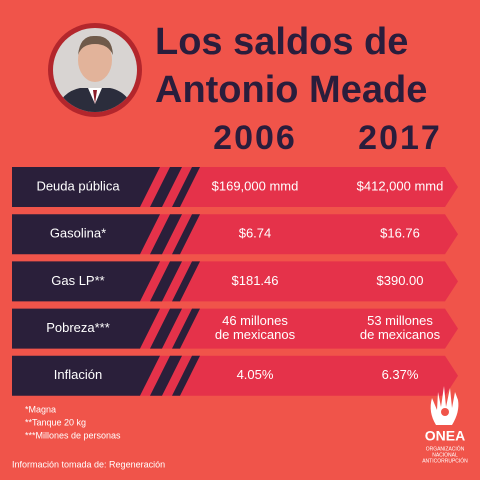 Image resolution: width=480 pixels, height=480 pixels. What do you see at coordinates (445, 455) in the screenshot?
I see `logo-subtitle: NACIONAL` at bounding box center [445, 455].